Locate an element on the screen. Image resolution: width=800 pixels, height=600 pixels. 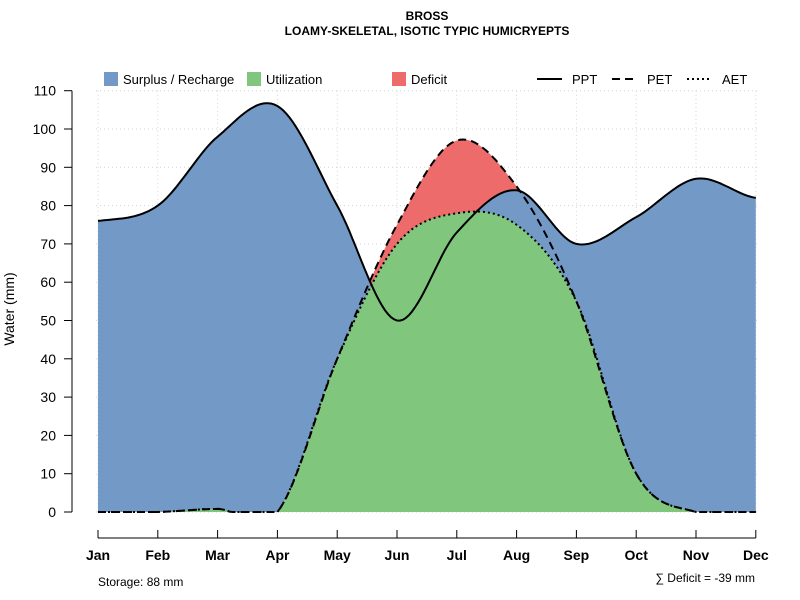
legend-swatch-deficit is located at coordinates (399, 79).